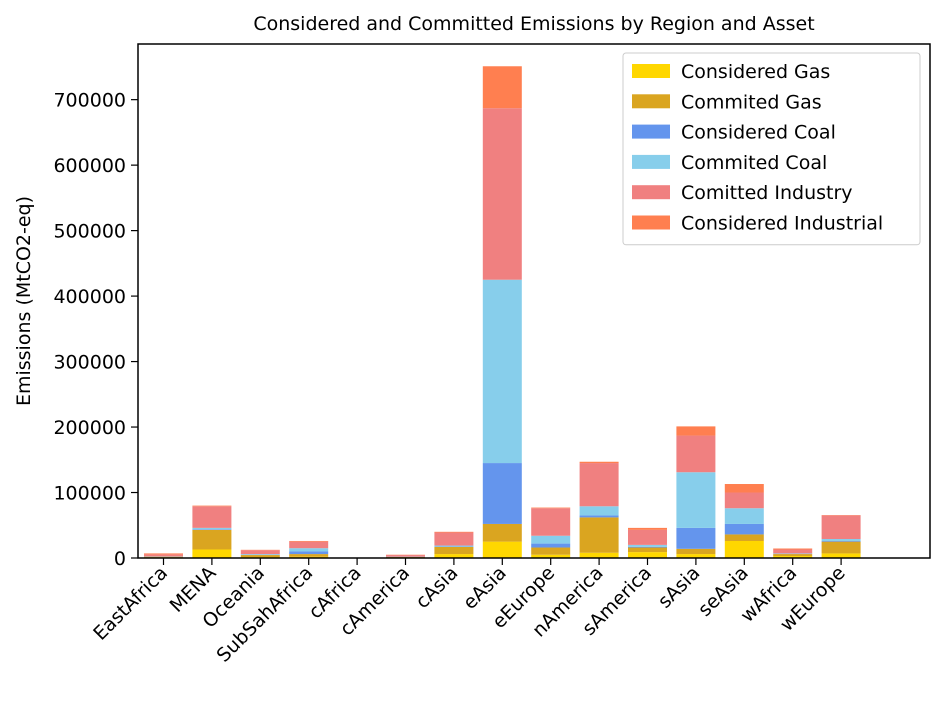 This screenshot has width=945, height=708. What do you see at coordinates (89, 363) in the screenshot?
I see `y-tick-label: 300000` at bounding box center [89, 363].